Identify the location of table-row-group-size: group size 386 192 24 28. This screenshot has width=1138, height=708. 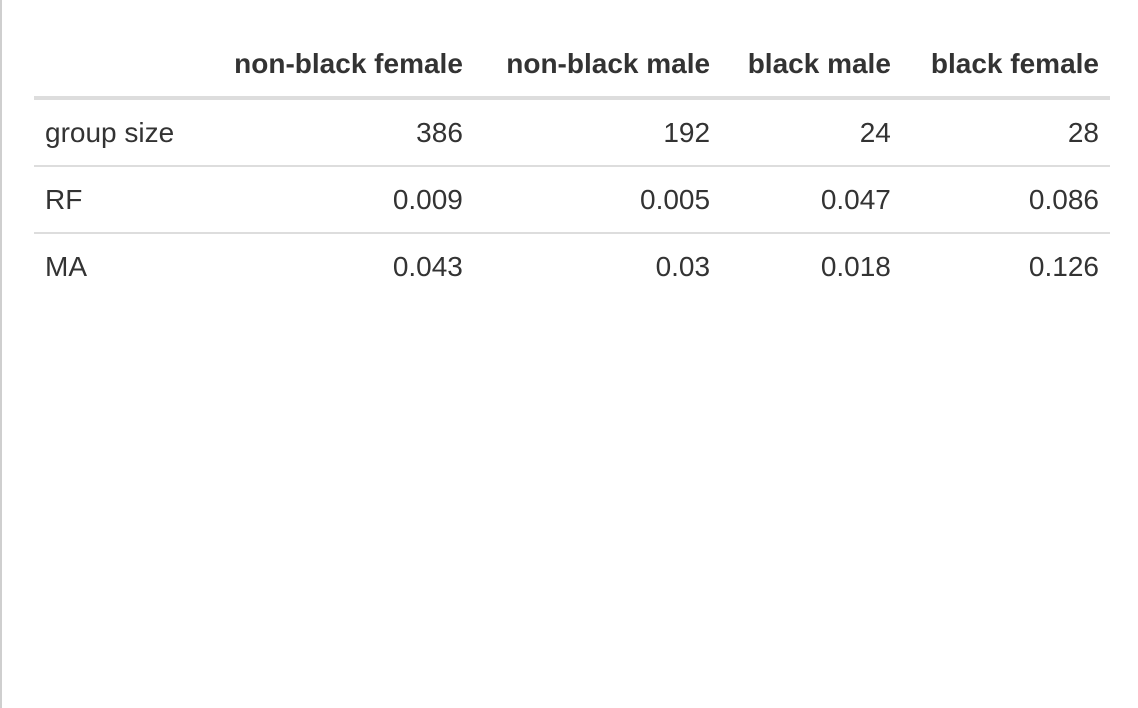
(572, 132).